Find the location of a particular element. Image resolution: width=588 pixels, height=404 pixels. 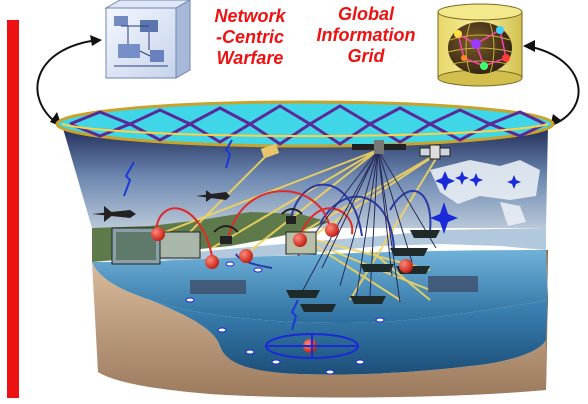

ncw-line-2: -Centric is located at coordinates (249, 37).